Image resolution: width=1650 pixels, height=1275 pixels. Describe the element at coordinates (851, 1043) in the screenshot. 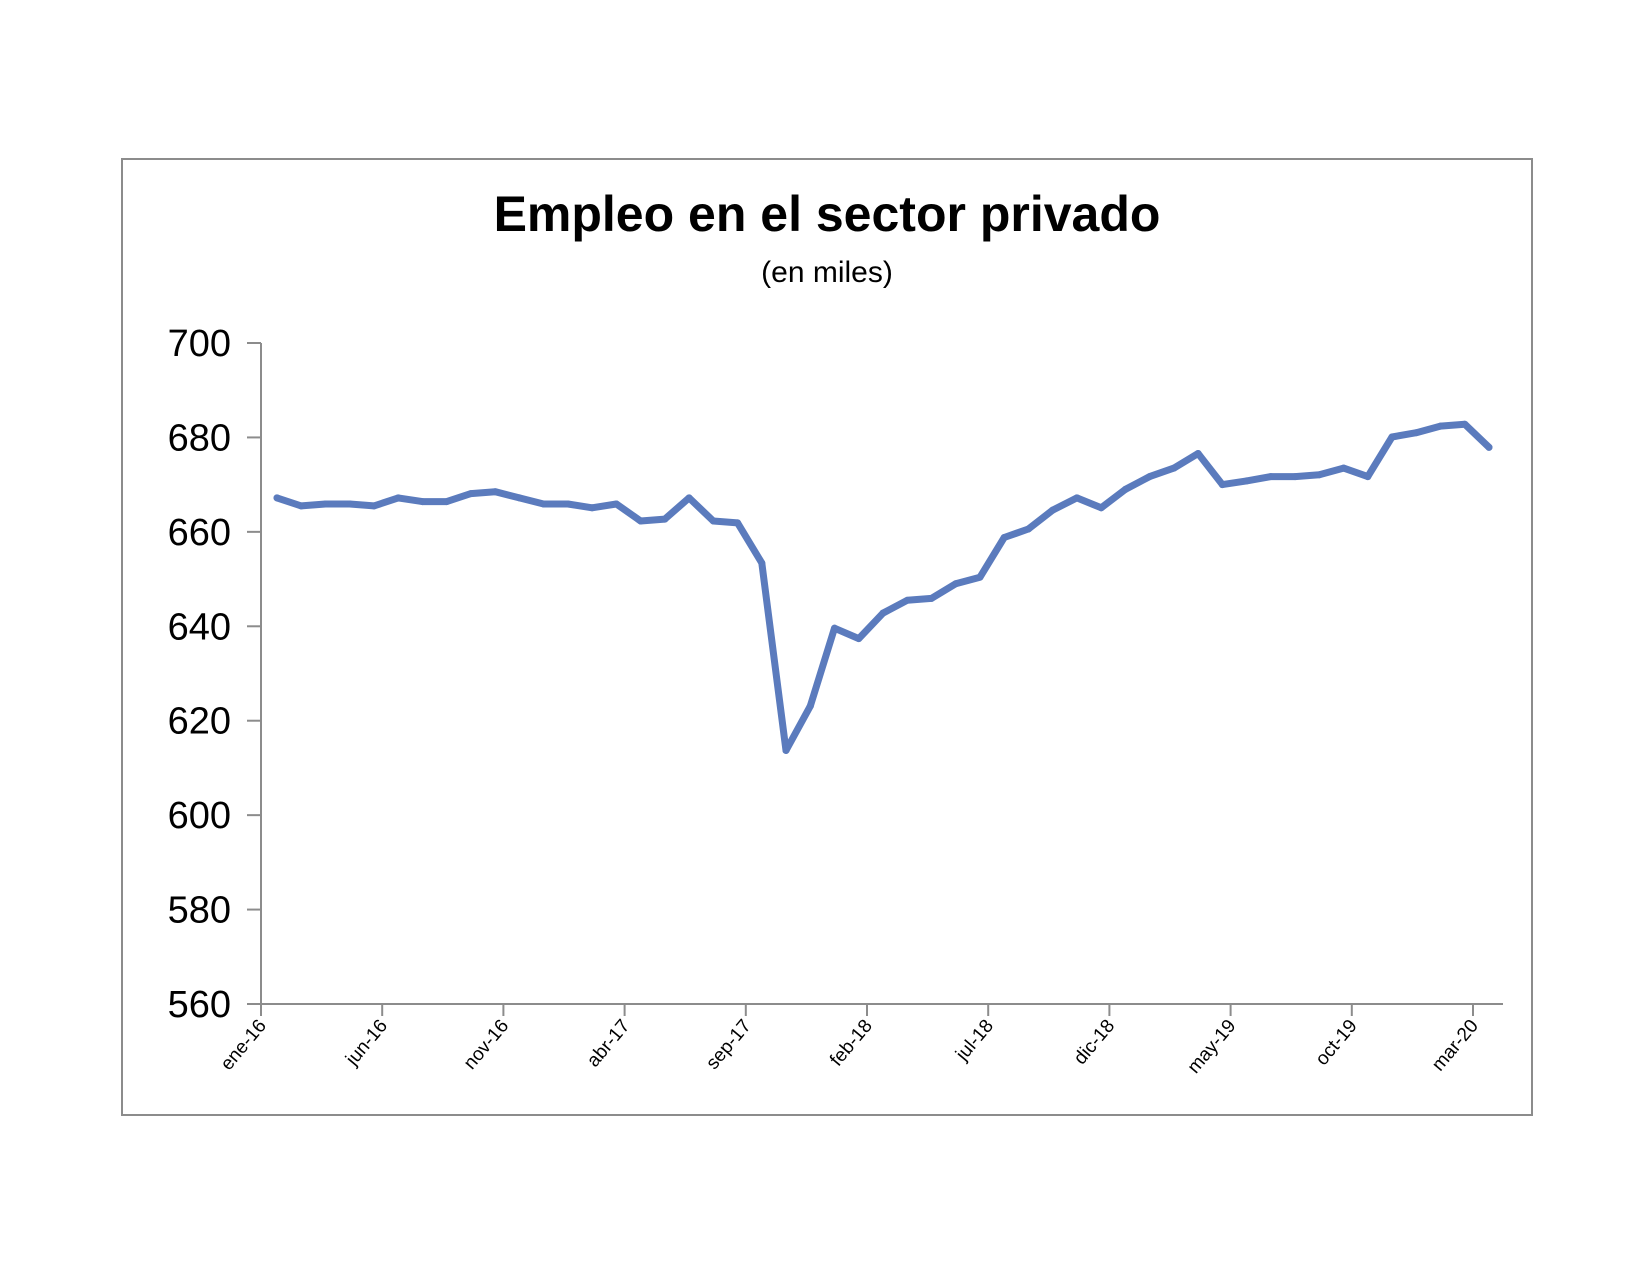

I see `x-tick-label: feb-18` at that location.